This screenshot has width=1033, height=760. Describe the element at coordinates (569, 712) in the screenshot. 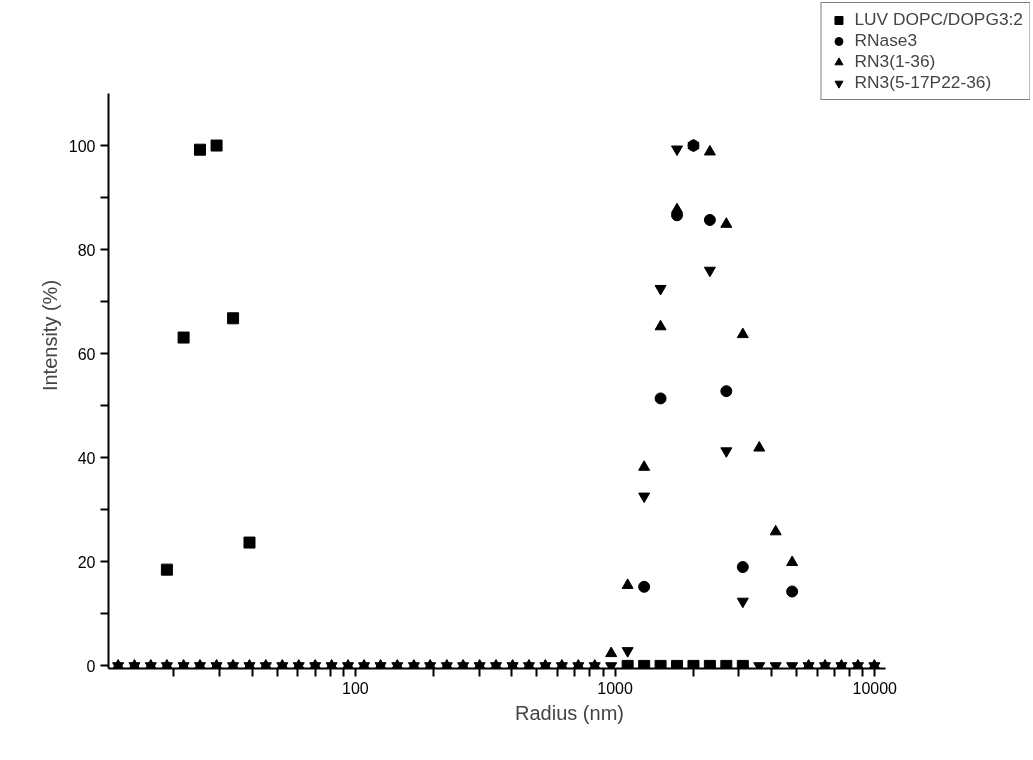

I see `x-axis-title: Radius (nm)` at that location.